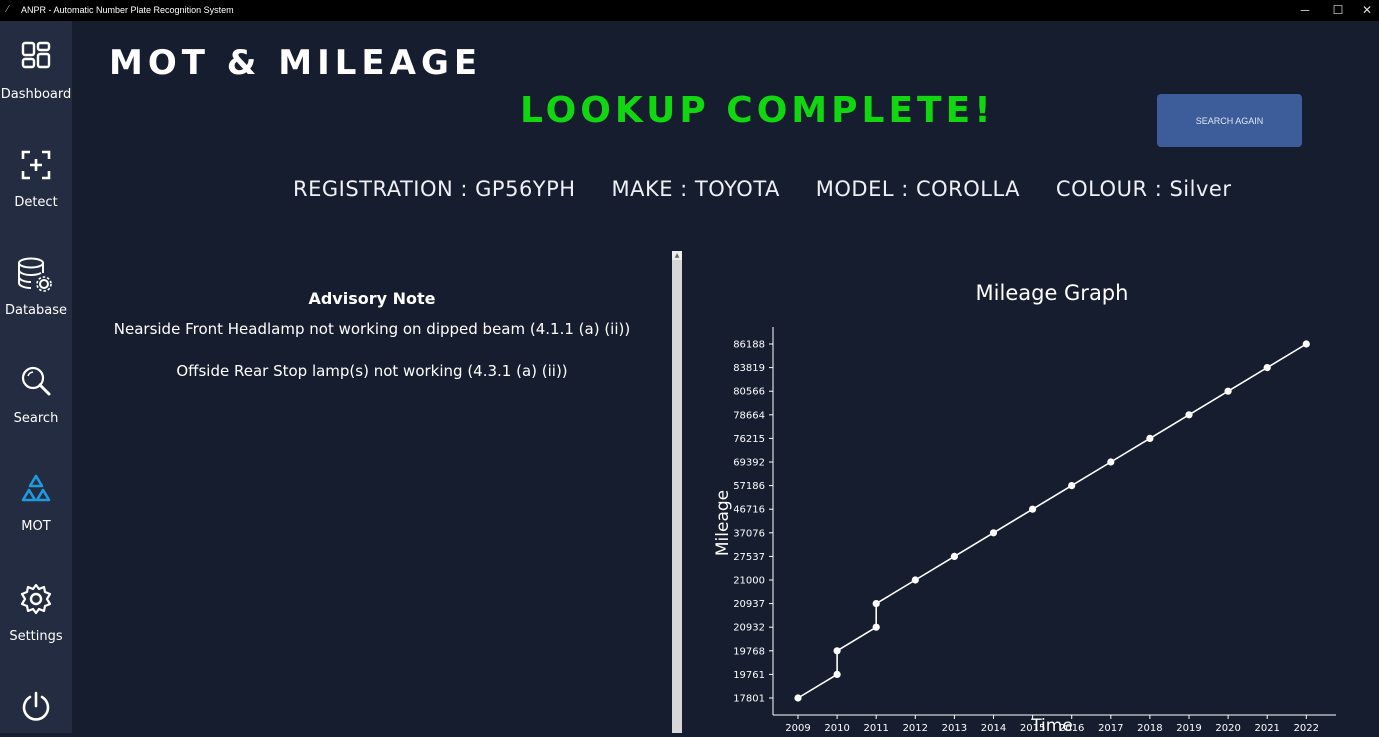  What do you see at coordinates (749, 439) in the screenshot?
I see `y-tick-label: 76215` at bounding box center [749, 439].